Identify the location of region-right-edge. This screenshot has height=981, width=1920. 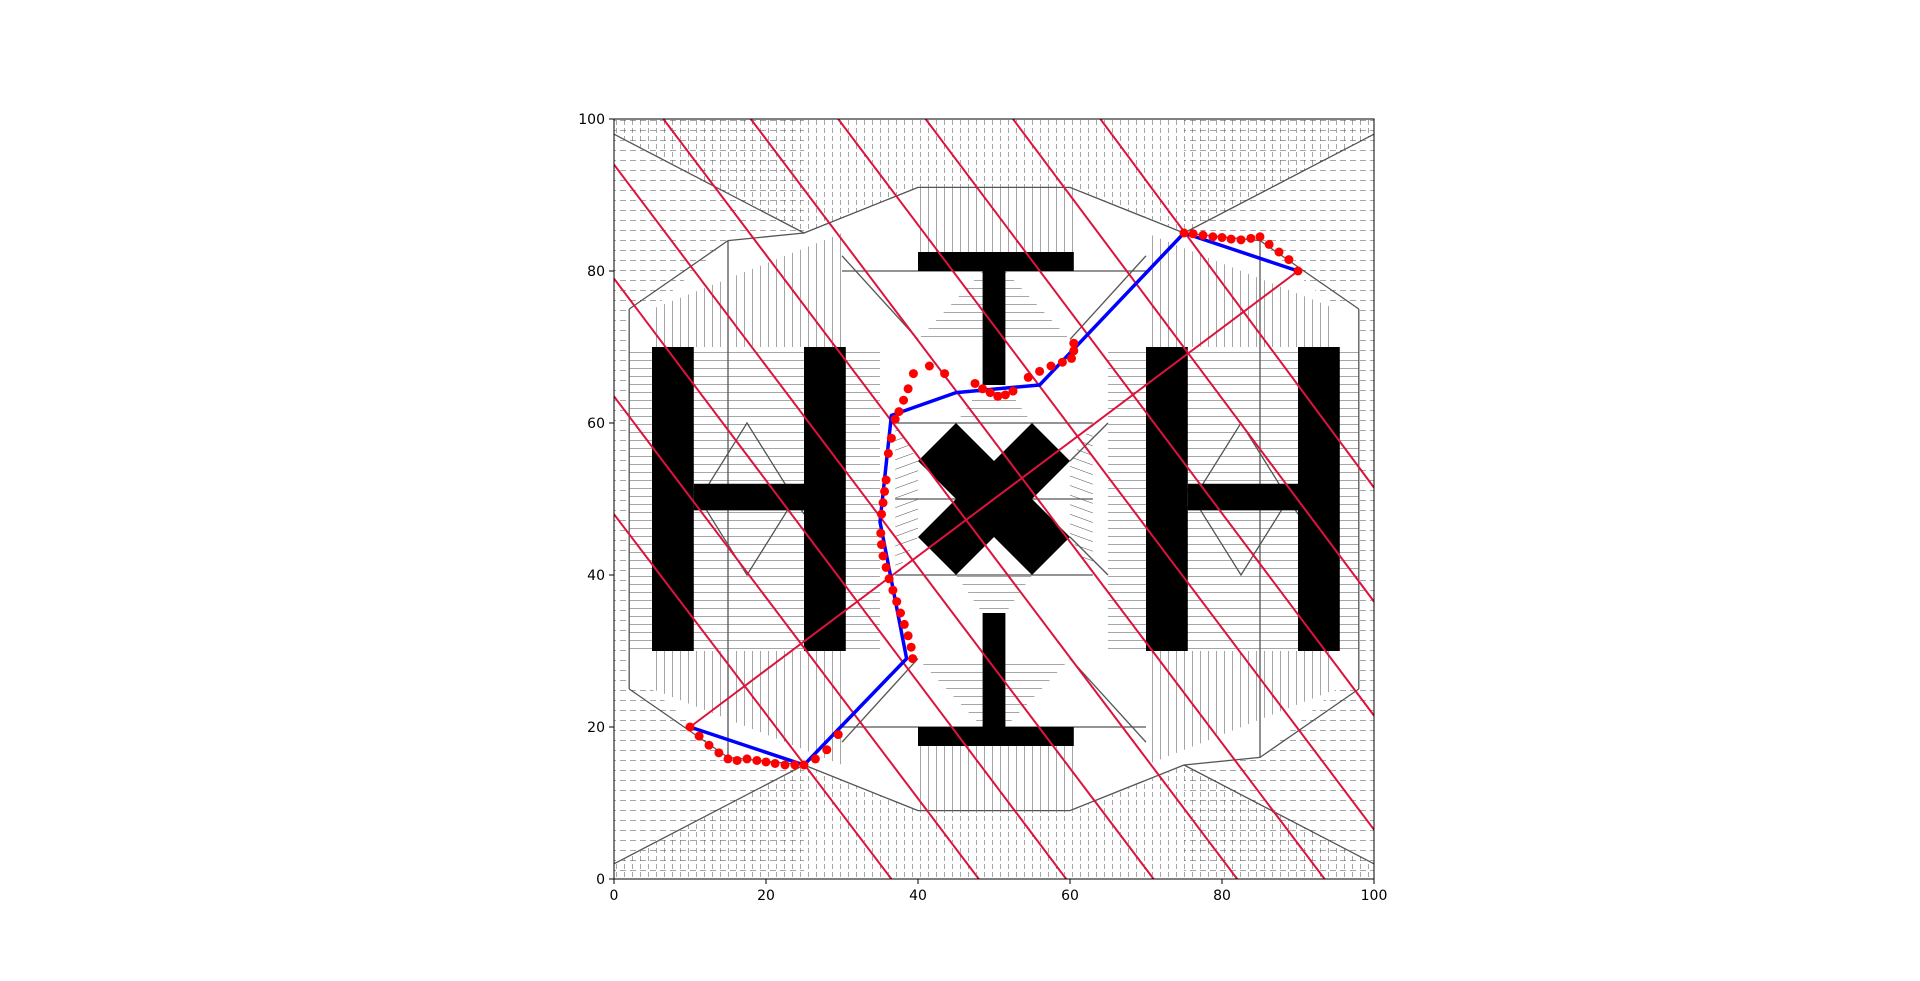
(1366, 499).